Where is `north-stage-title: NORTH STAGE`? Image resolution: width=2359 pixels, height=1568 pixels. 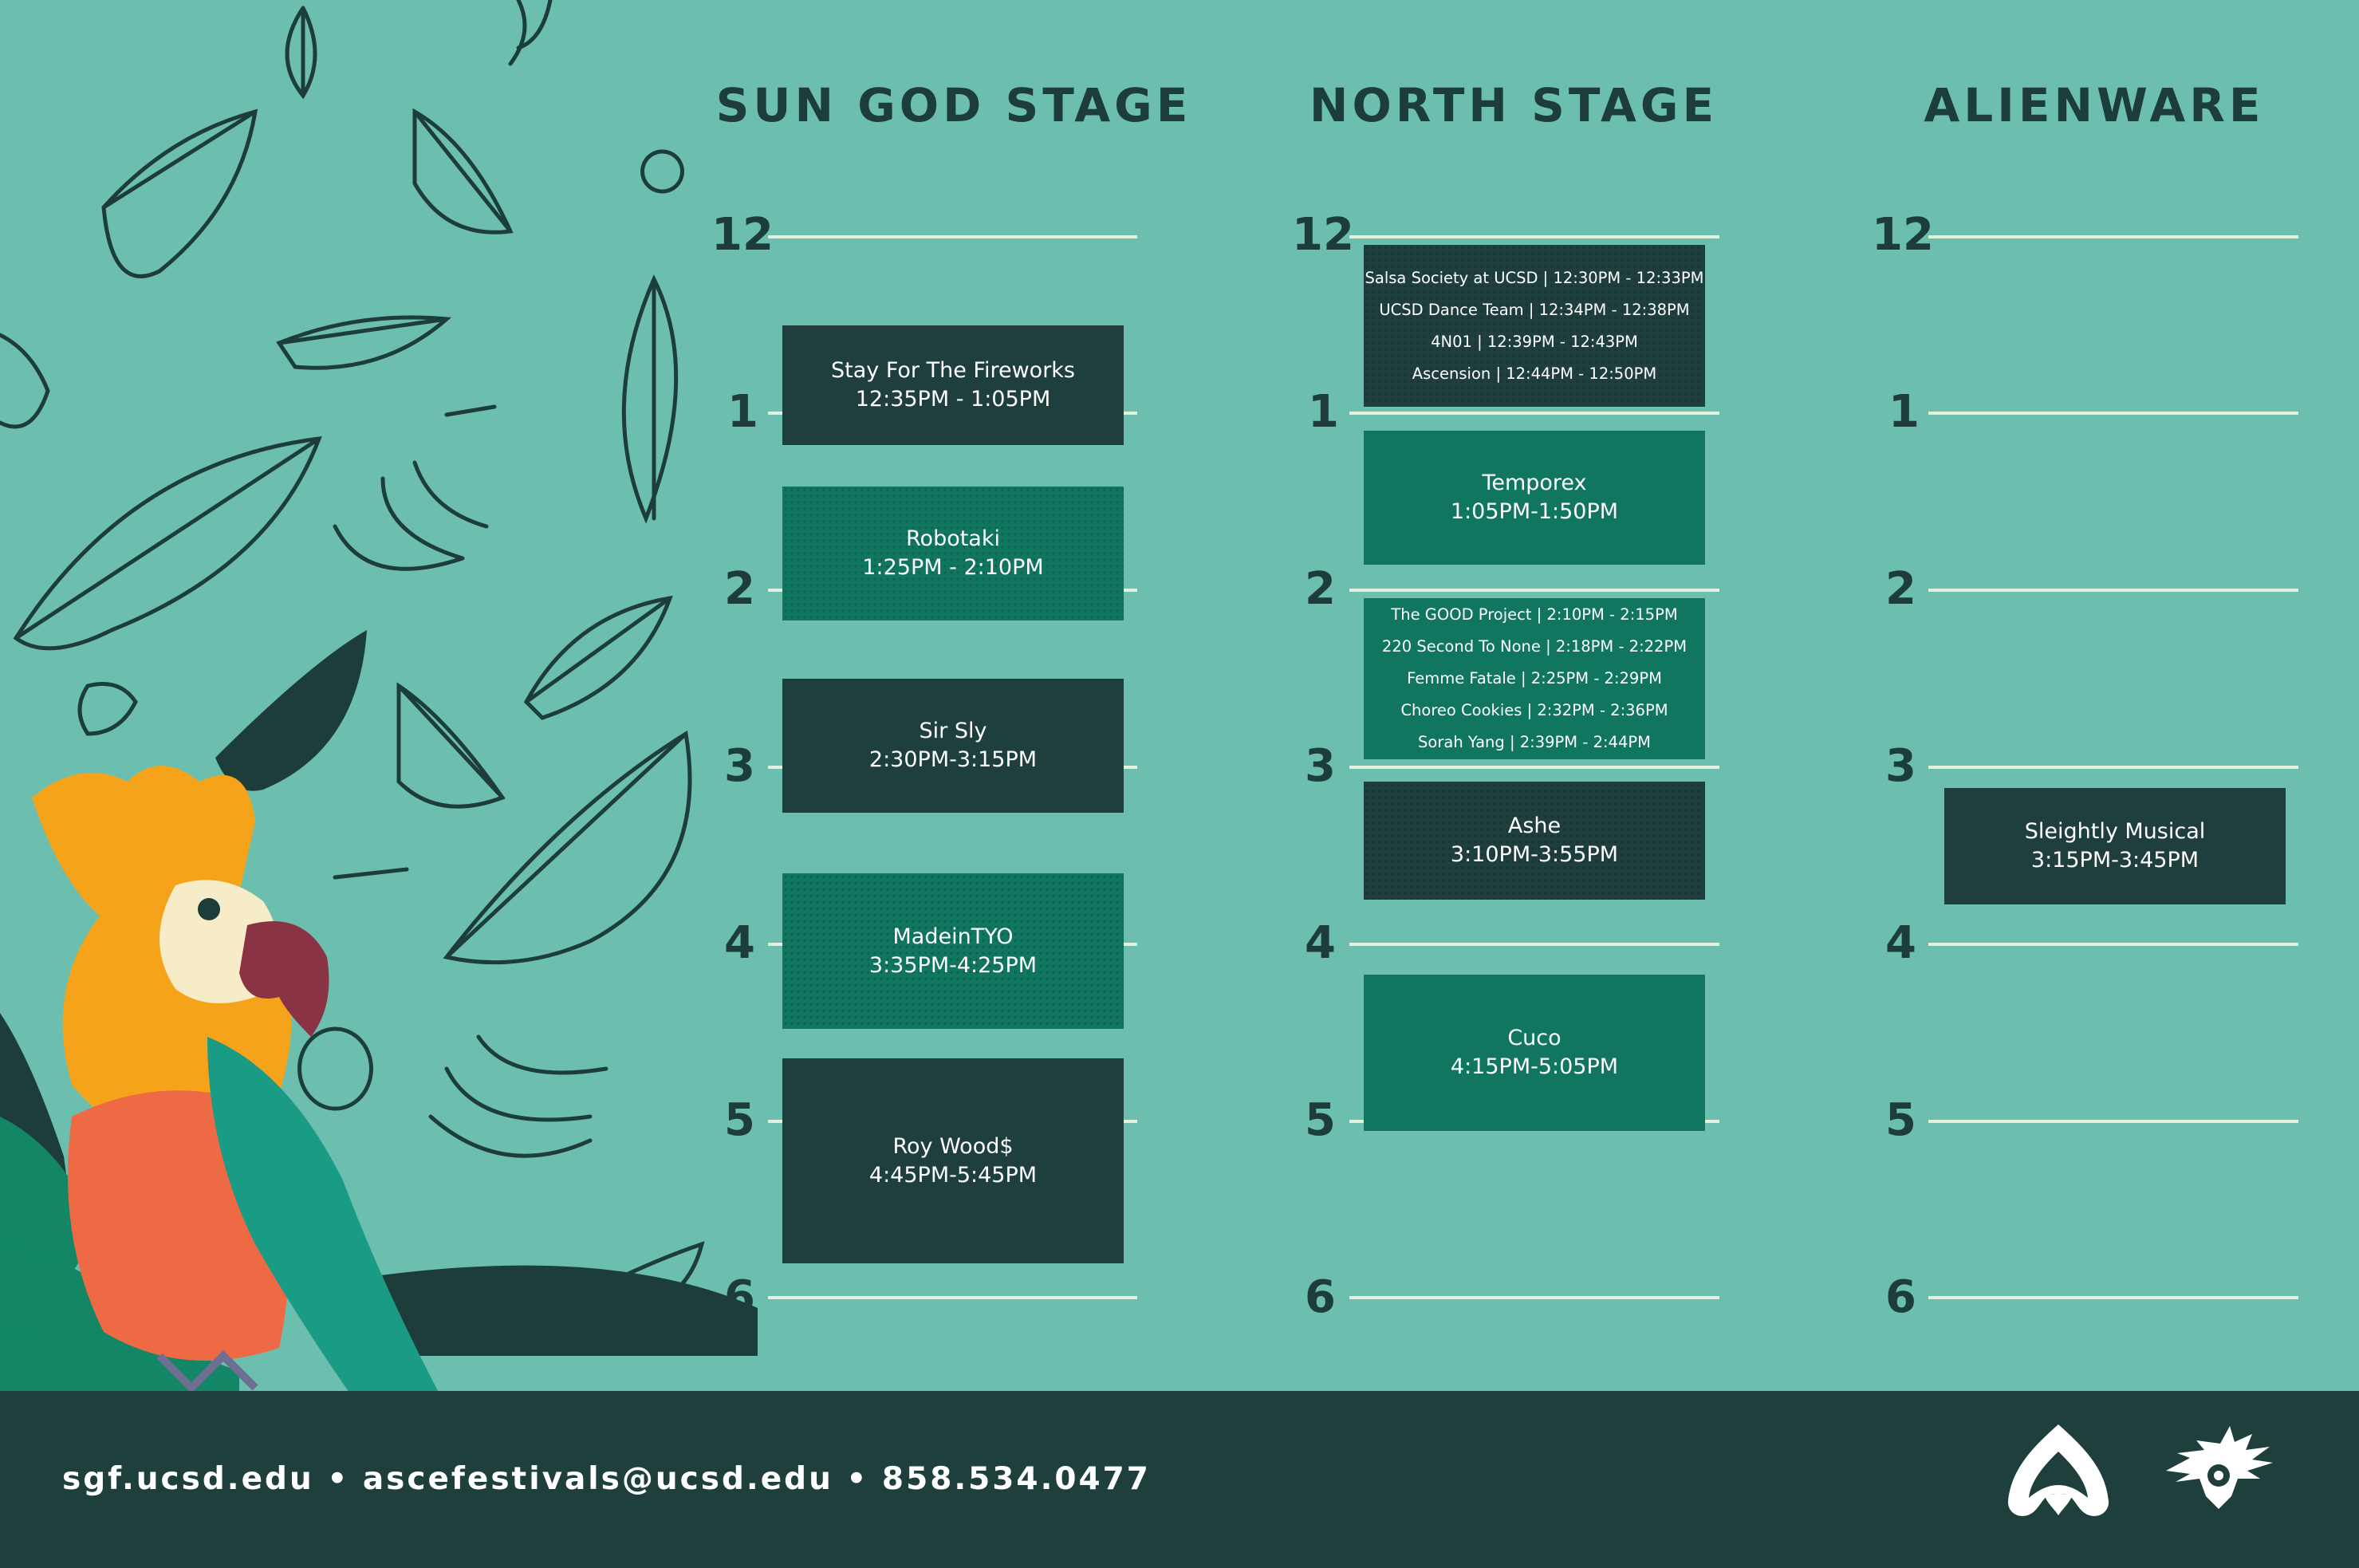
north-stage-title: NORTH STAGE is located at coordinates (1514, 105).